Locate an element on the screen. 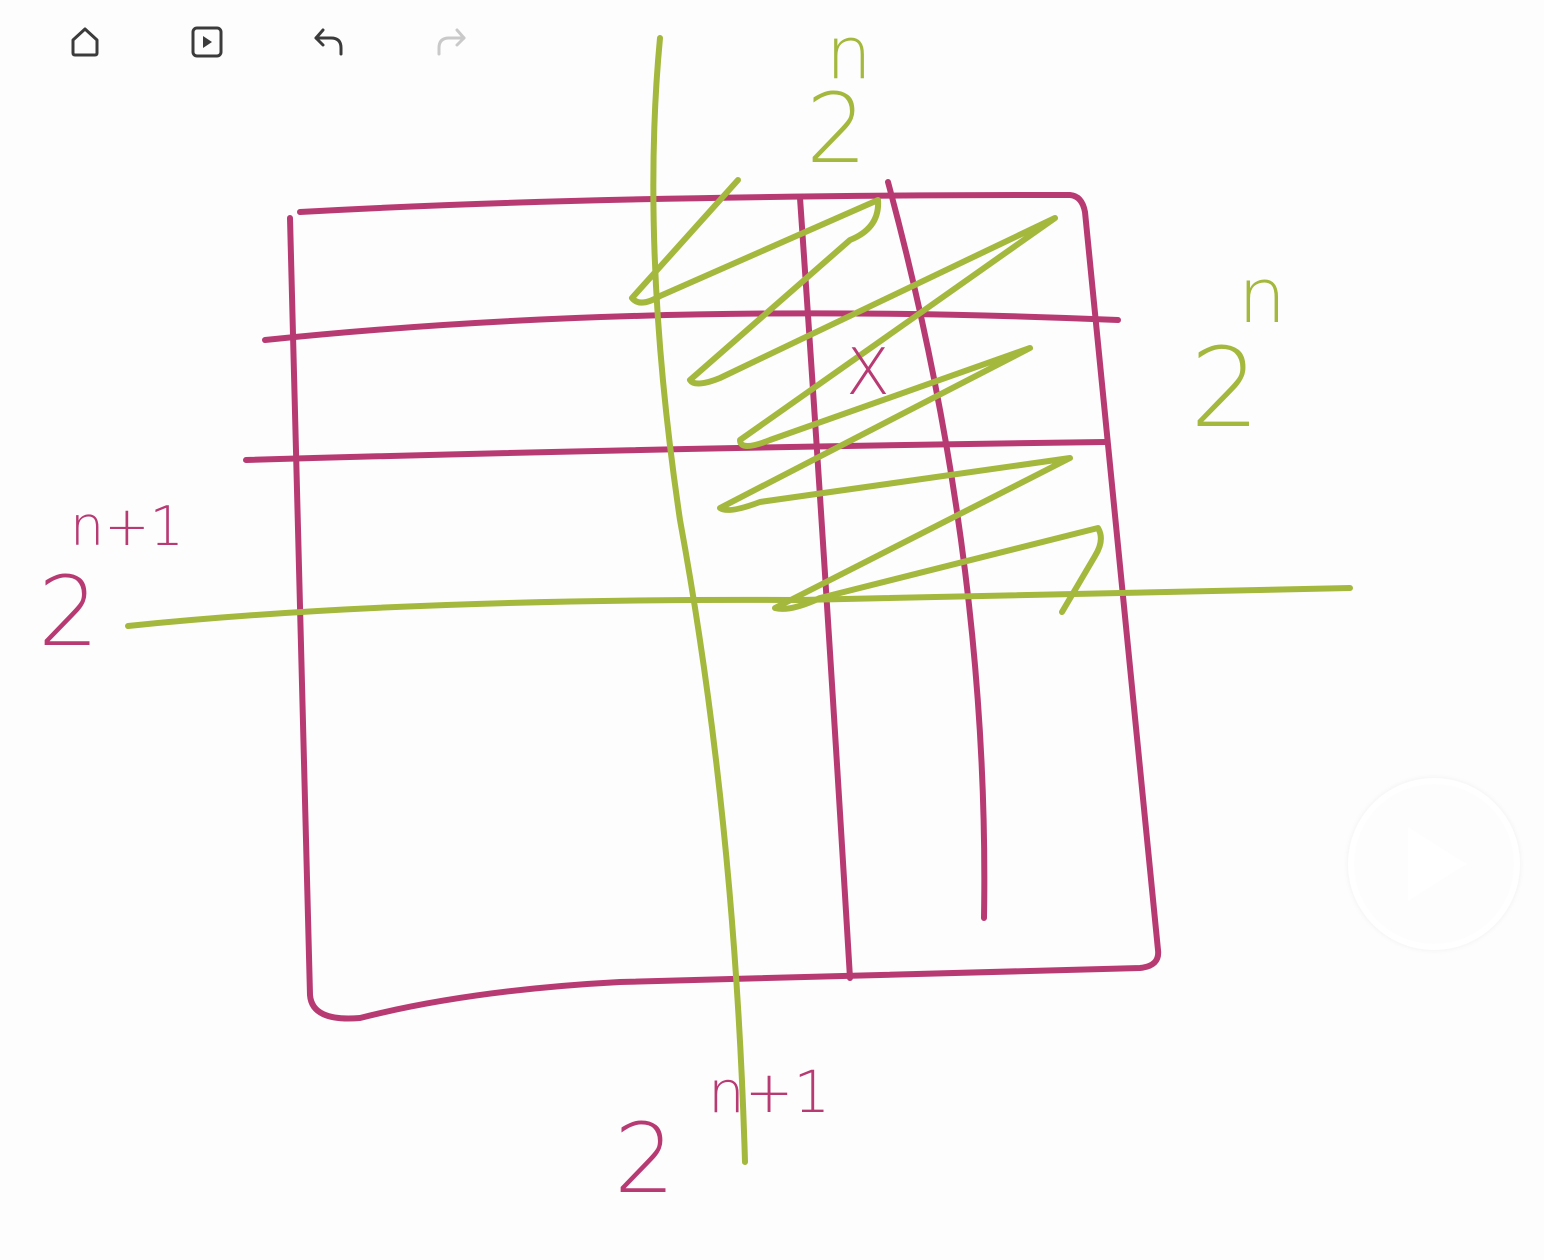 Image resolution: width=1544 pixels, height=1260 pixels. redo-button is located at coordinates (451, 42).